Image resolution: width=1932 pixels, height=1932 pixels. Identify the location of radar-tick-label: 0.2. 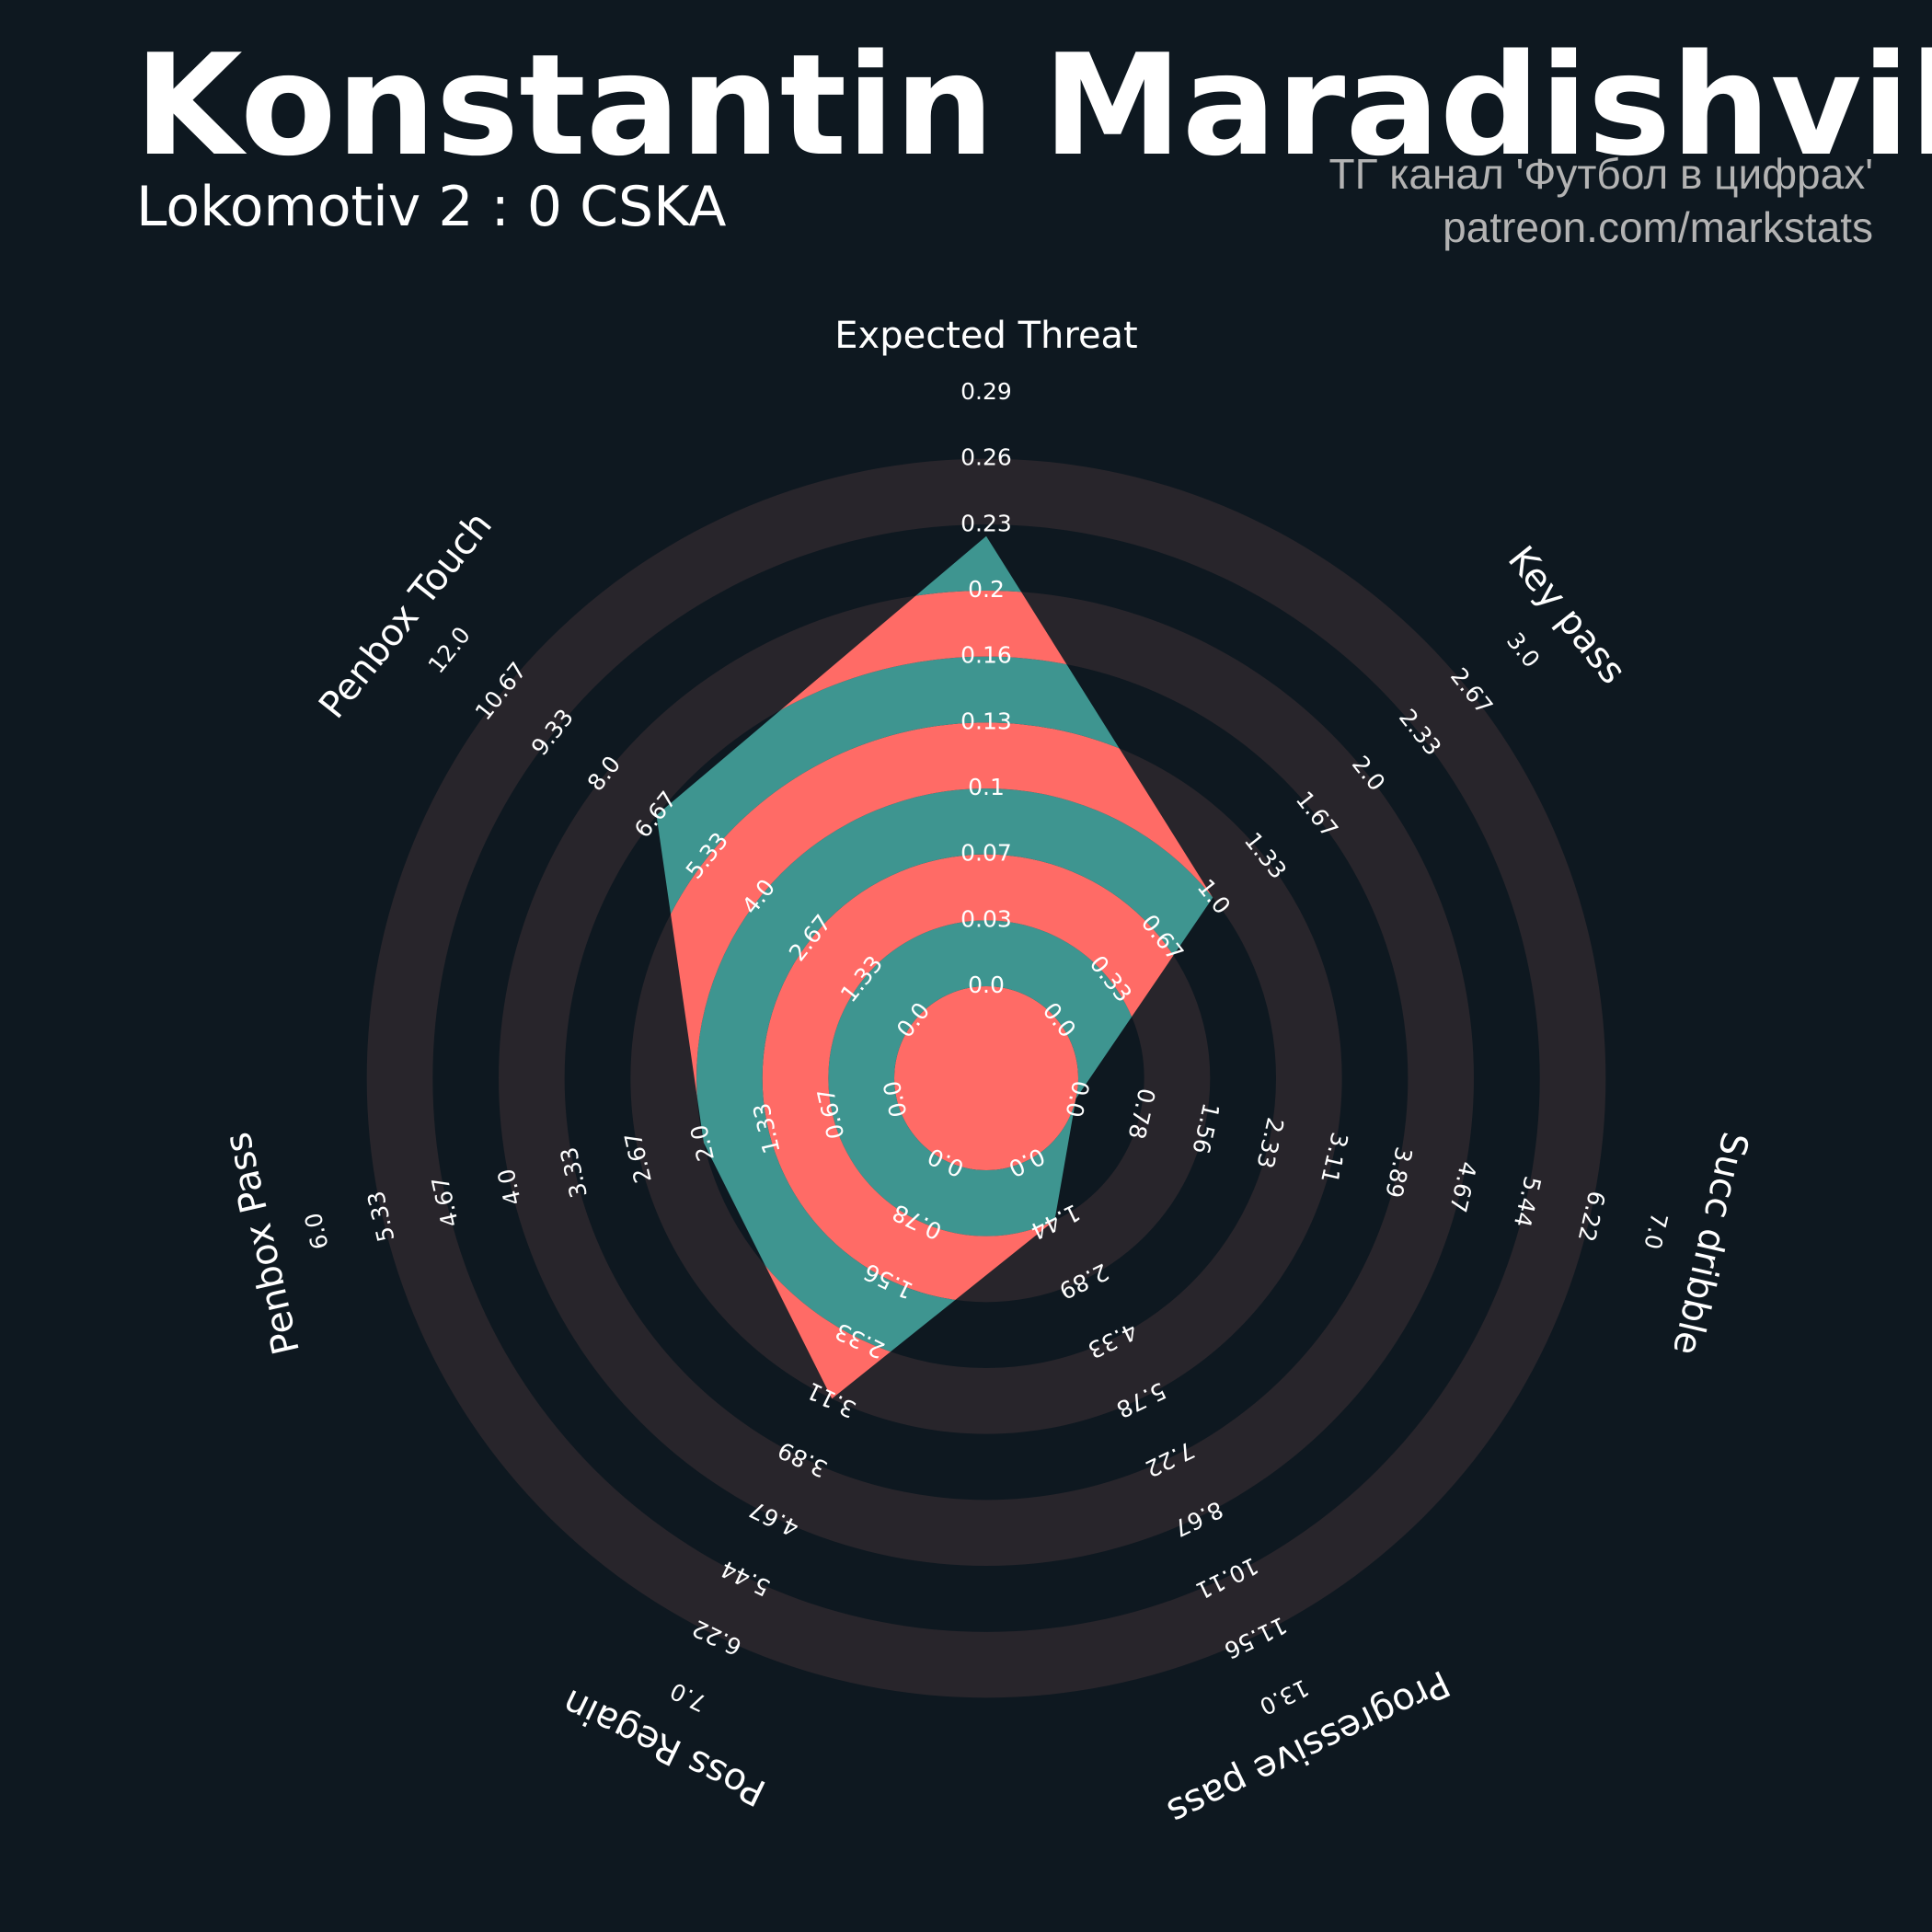
(986, 589).